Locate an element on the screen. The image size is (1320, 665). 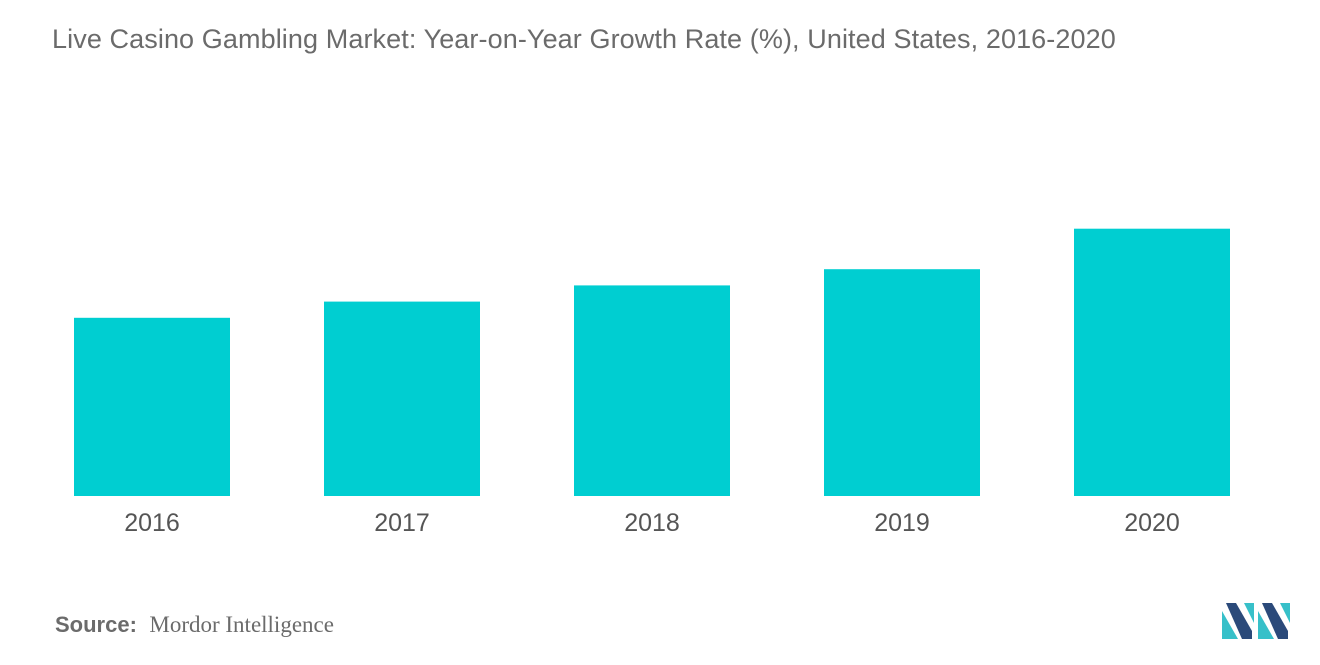
mordor-intelligence-logo-icon is located at coordinates (1256, 621).